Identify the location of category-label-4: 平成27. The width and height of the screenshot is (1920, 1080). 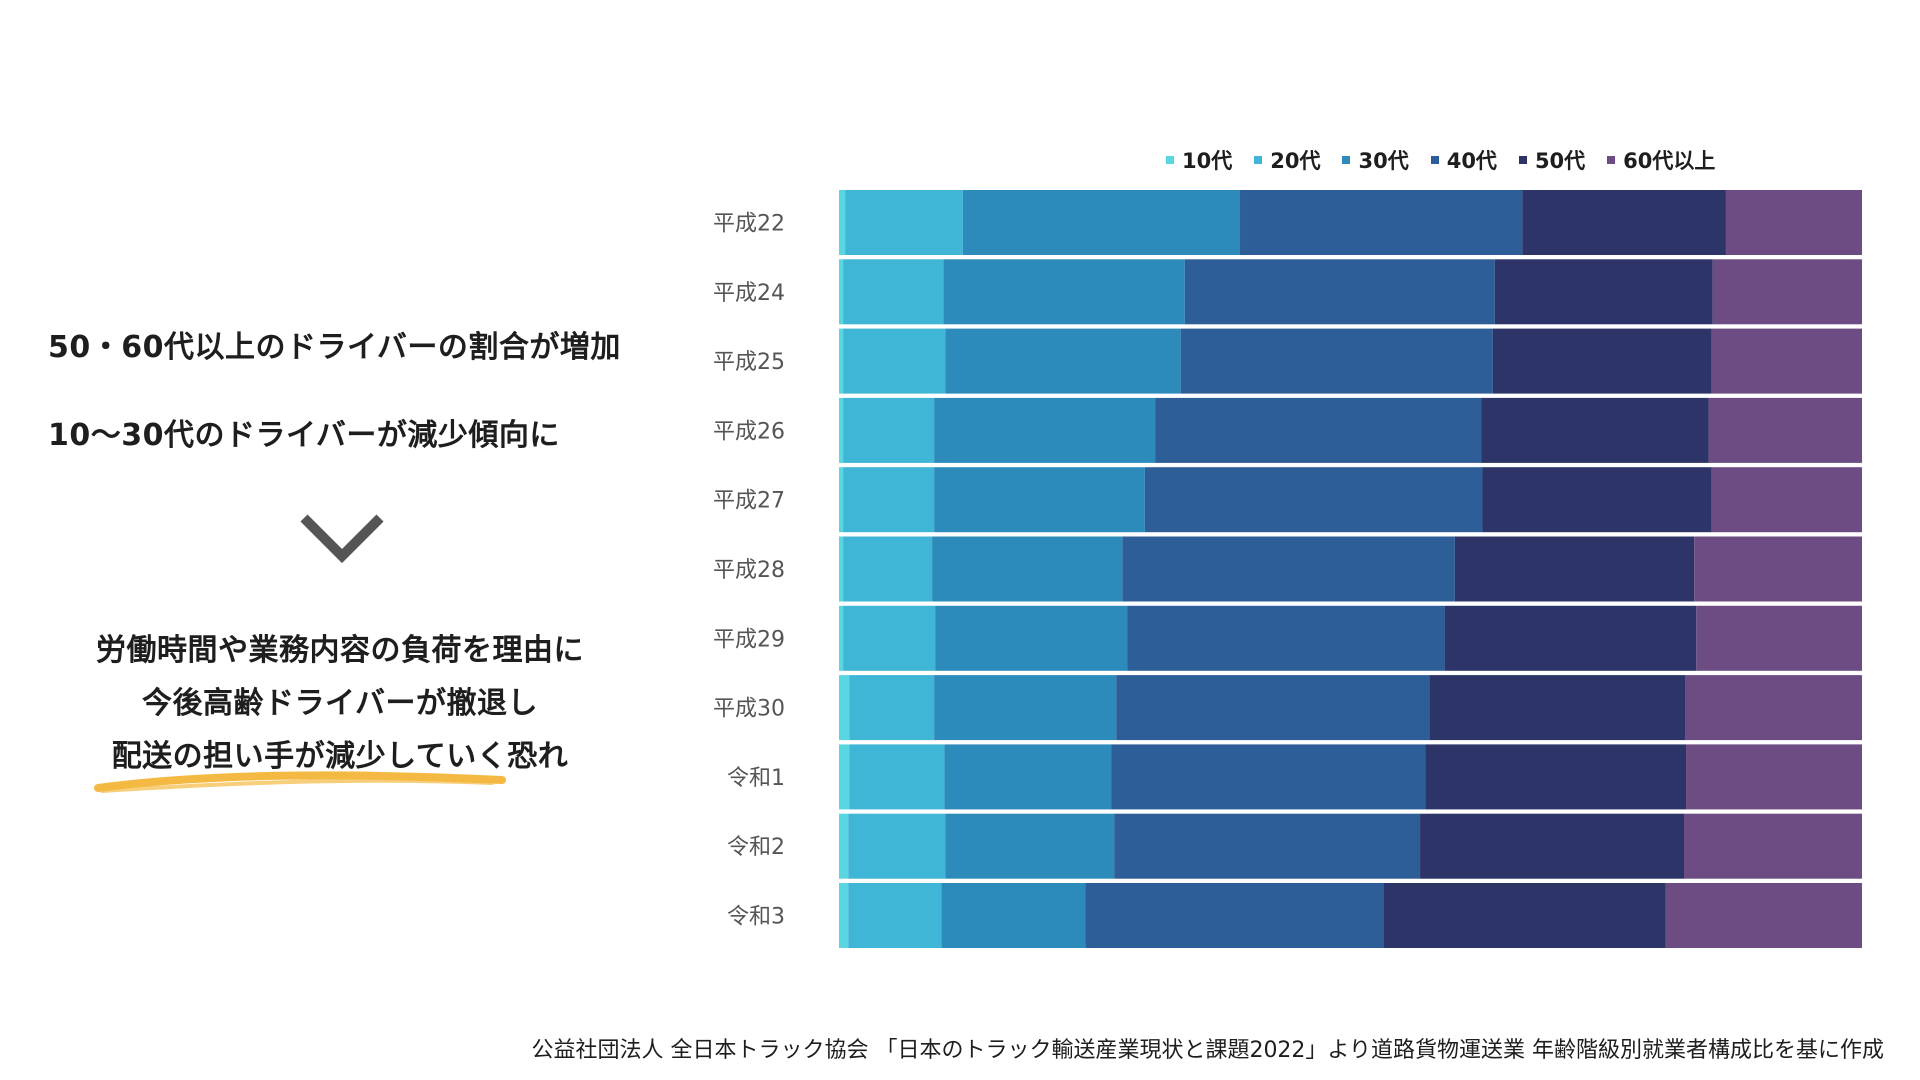
(749, 501).